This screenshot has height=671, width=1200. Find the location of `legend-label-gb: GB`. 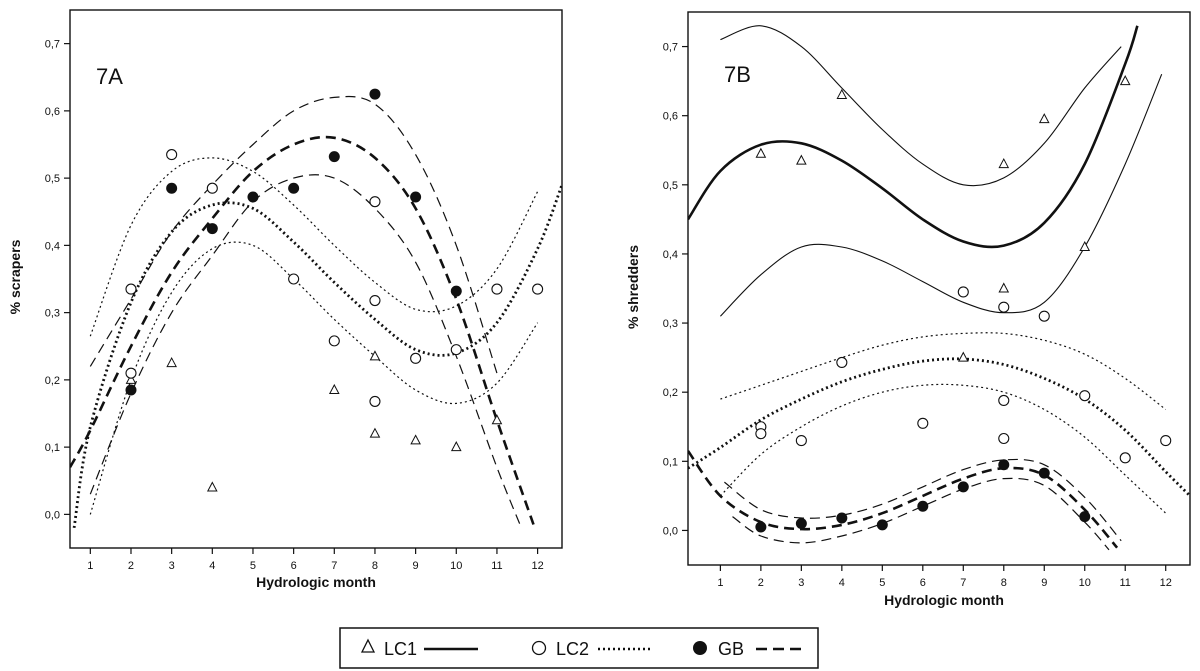

legend-label-gb: GB is located at coordinates (731, 649).